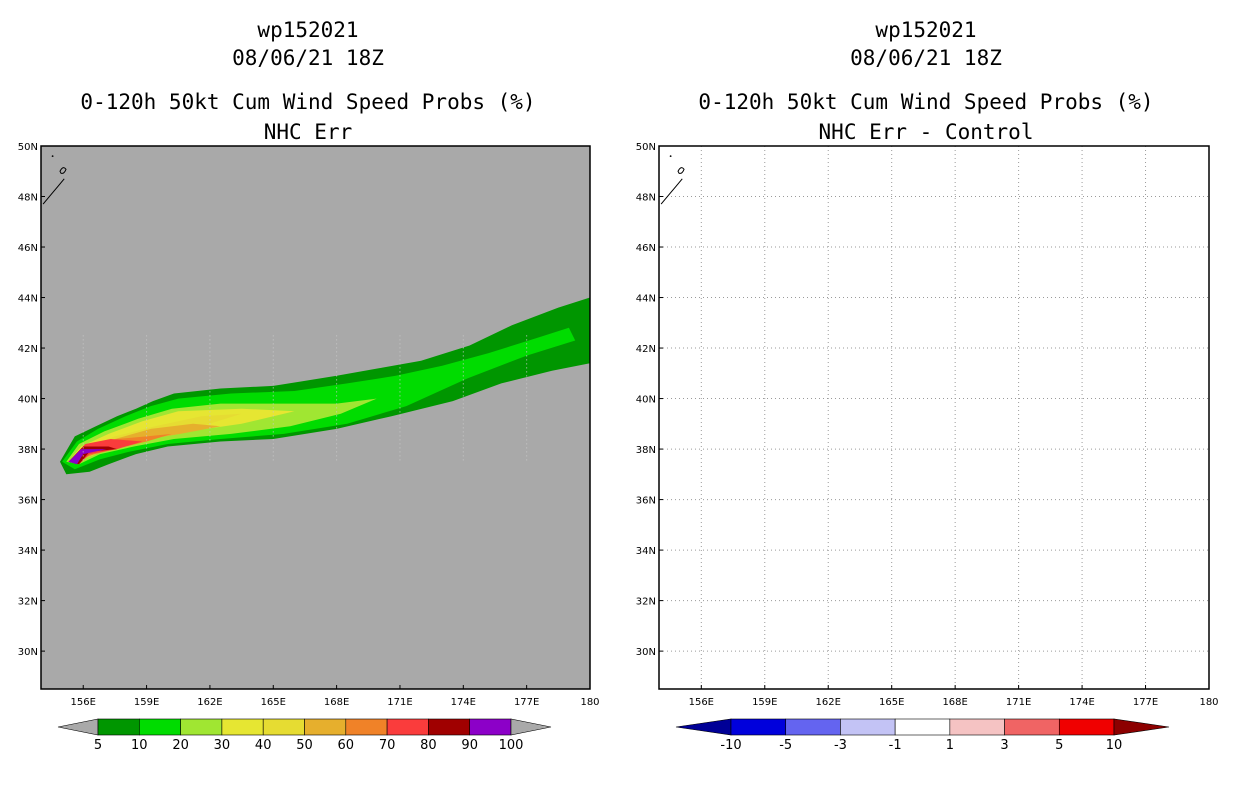 The height and width of the screenshot is (800, 1236). Describe the element at coordinates (346, 745) in the screenshot. I see `left-colorbar-label: 60` at that location.